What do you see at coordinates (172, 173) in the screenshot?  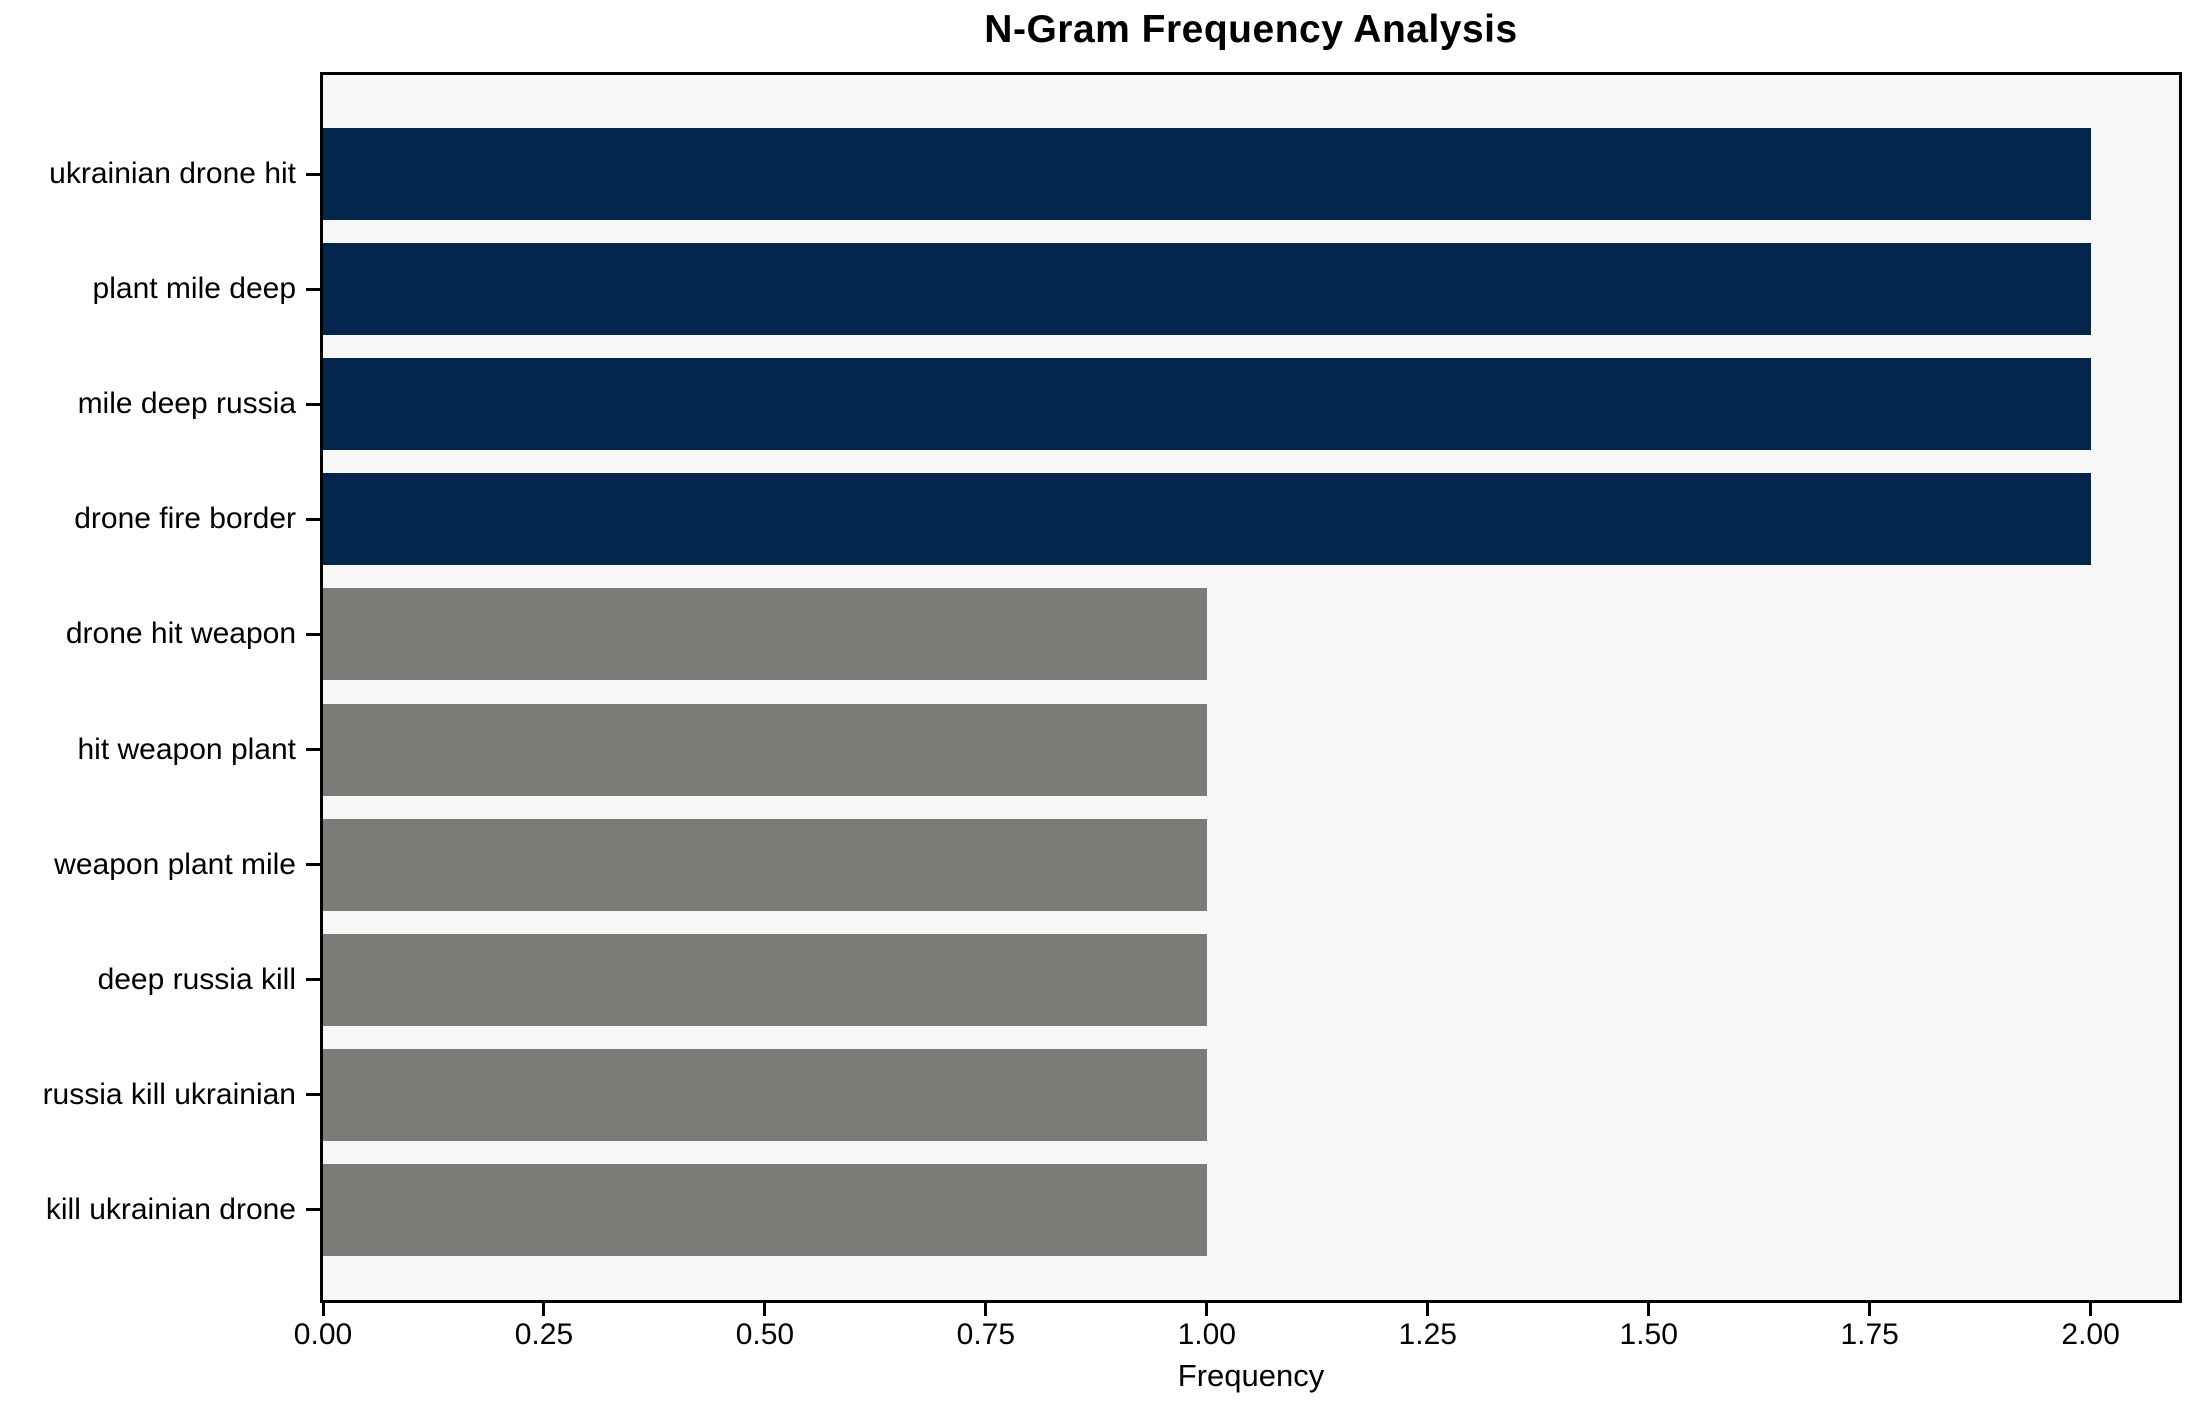 I see `y-tick-label: ukrainian drone hit` at bounding box center [172, 173].